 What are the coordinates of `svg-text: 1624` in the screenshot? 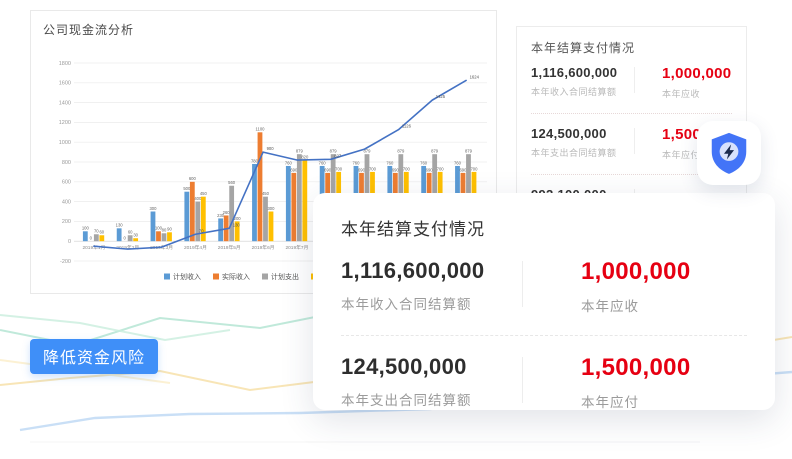 It's located at (475, 76).